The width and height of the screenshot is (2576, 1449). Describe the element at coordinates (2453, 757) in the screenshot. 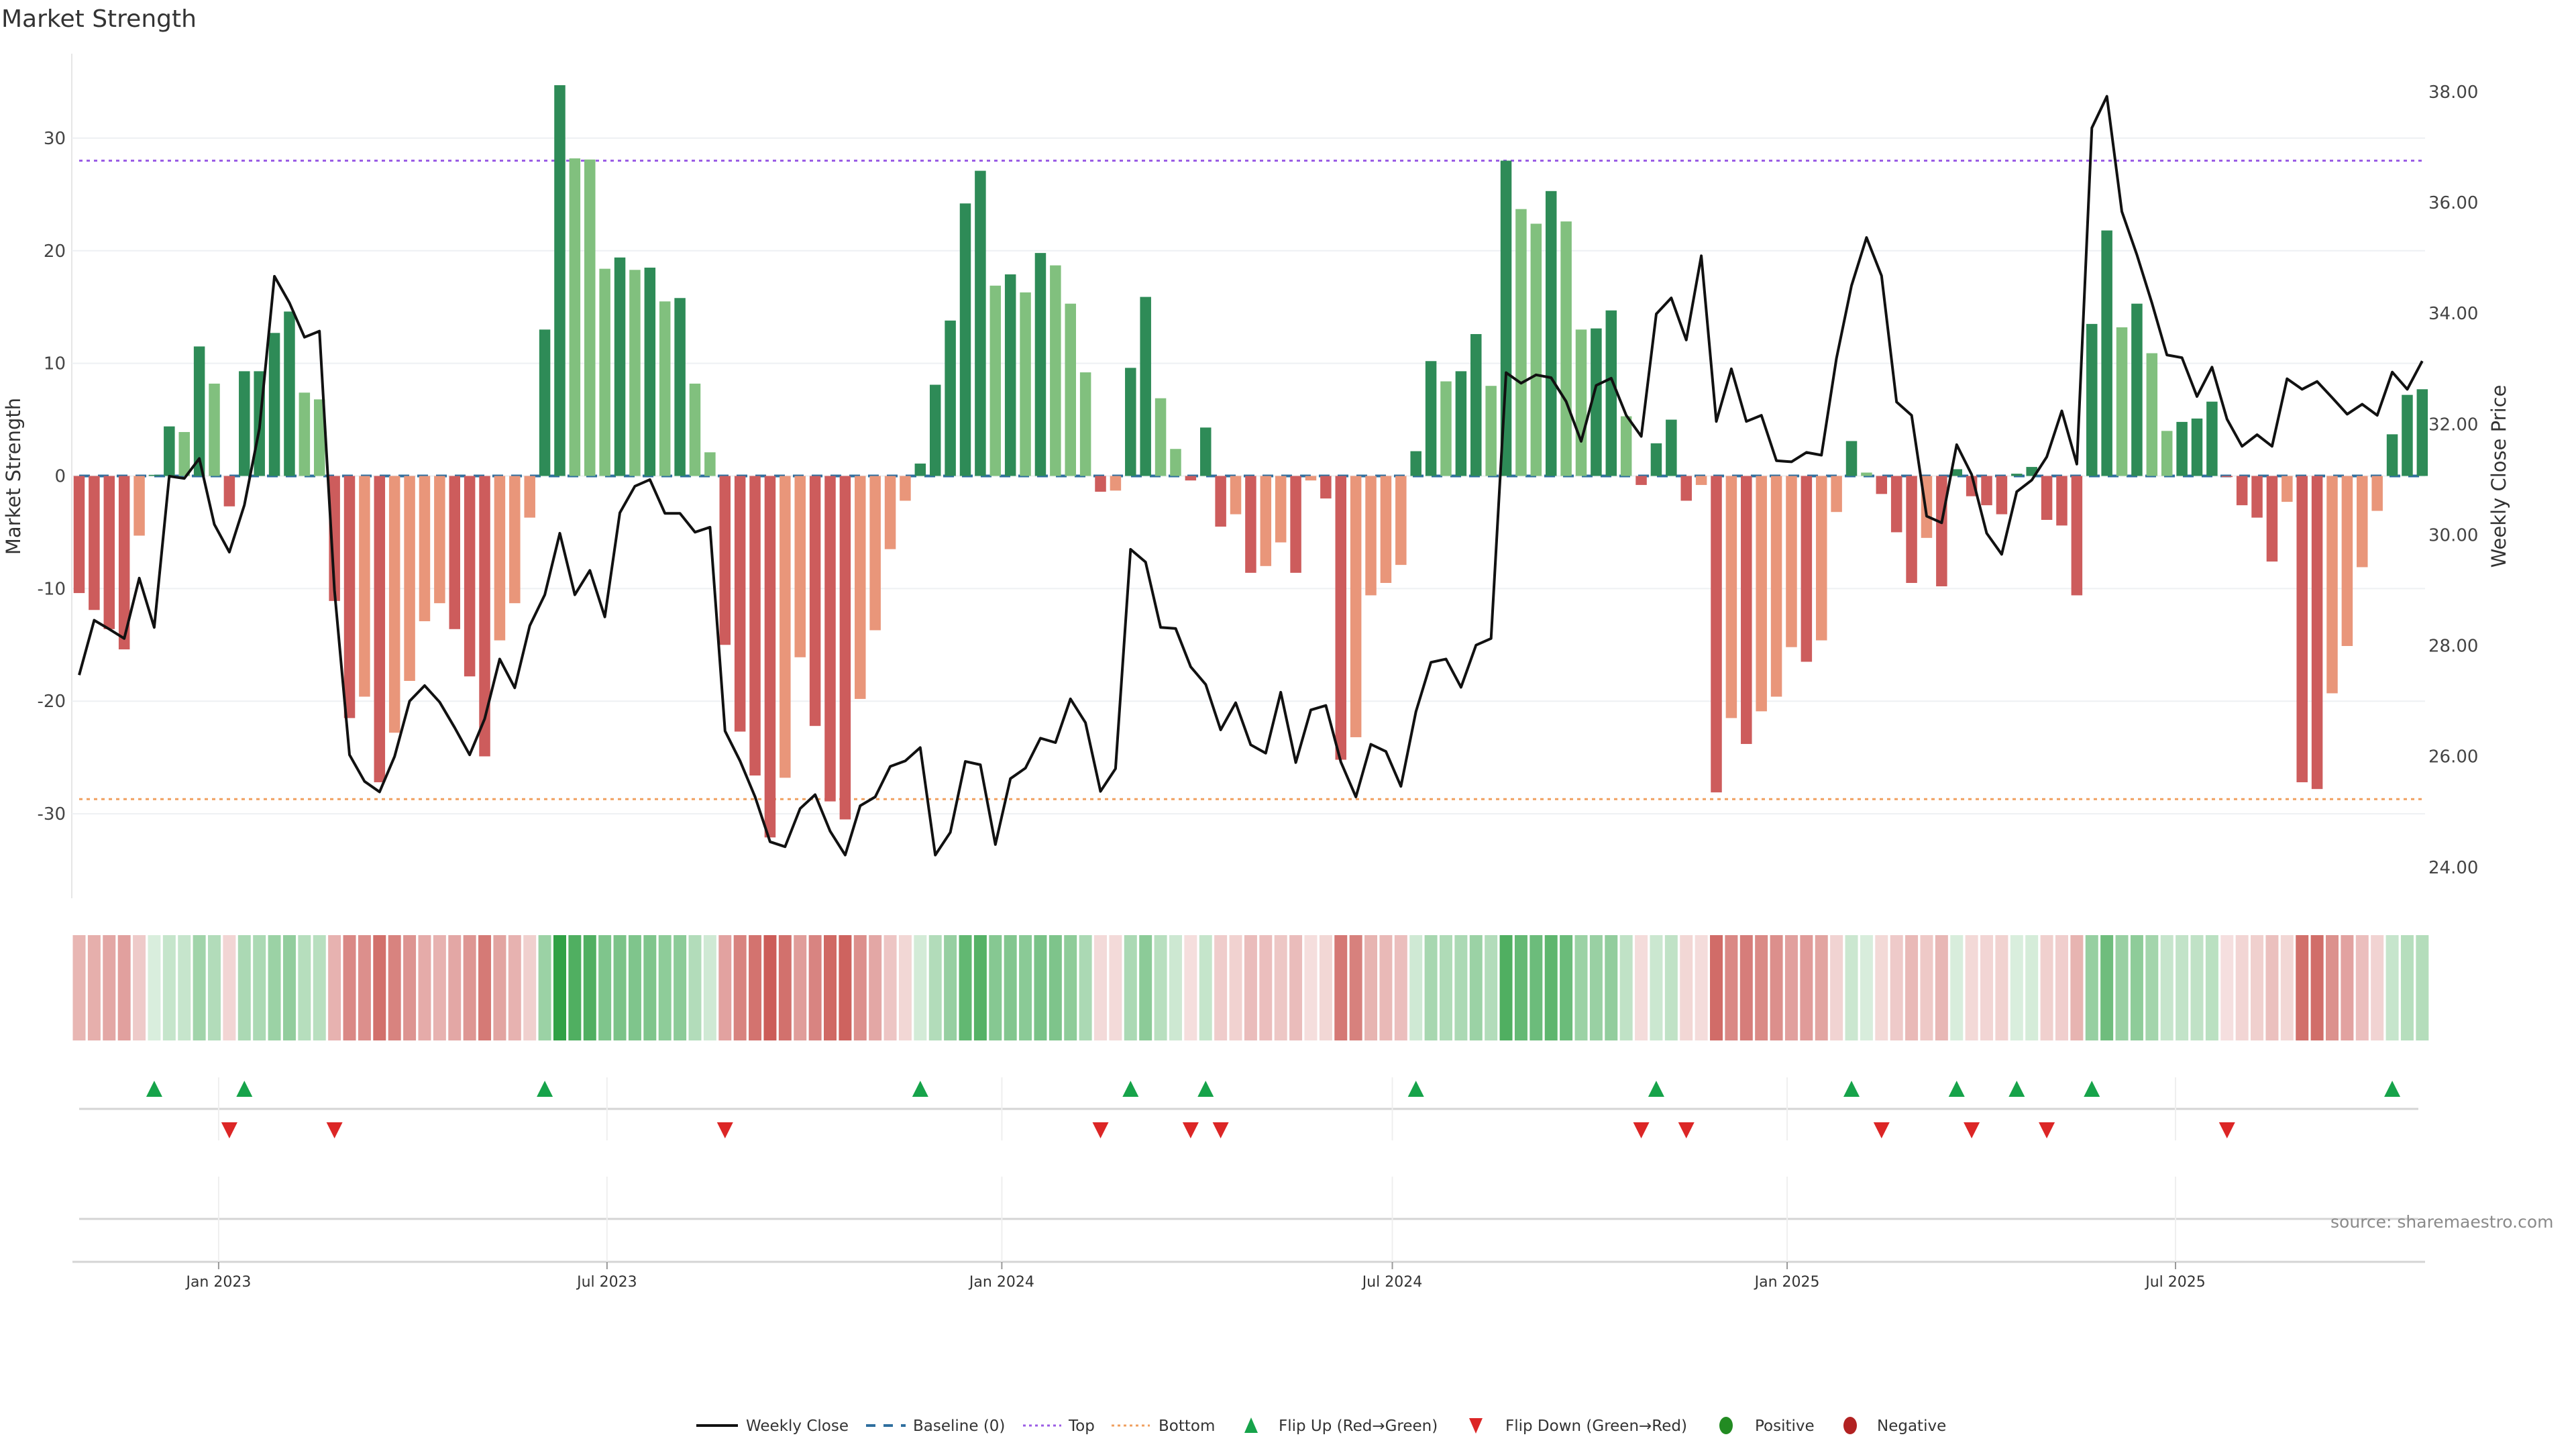

I see `y2-tick-label: 26.00` at that location.